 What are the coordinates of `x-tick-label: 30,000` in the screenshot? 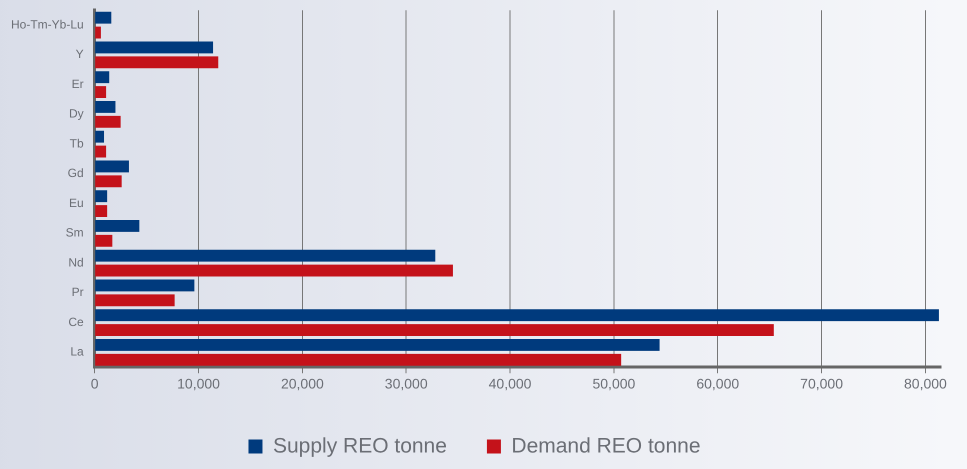 It's located at (406, 383).